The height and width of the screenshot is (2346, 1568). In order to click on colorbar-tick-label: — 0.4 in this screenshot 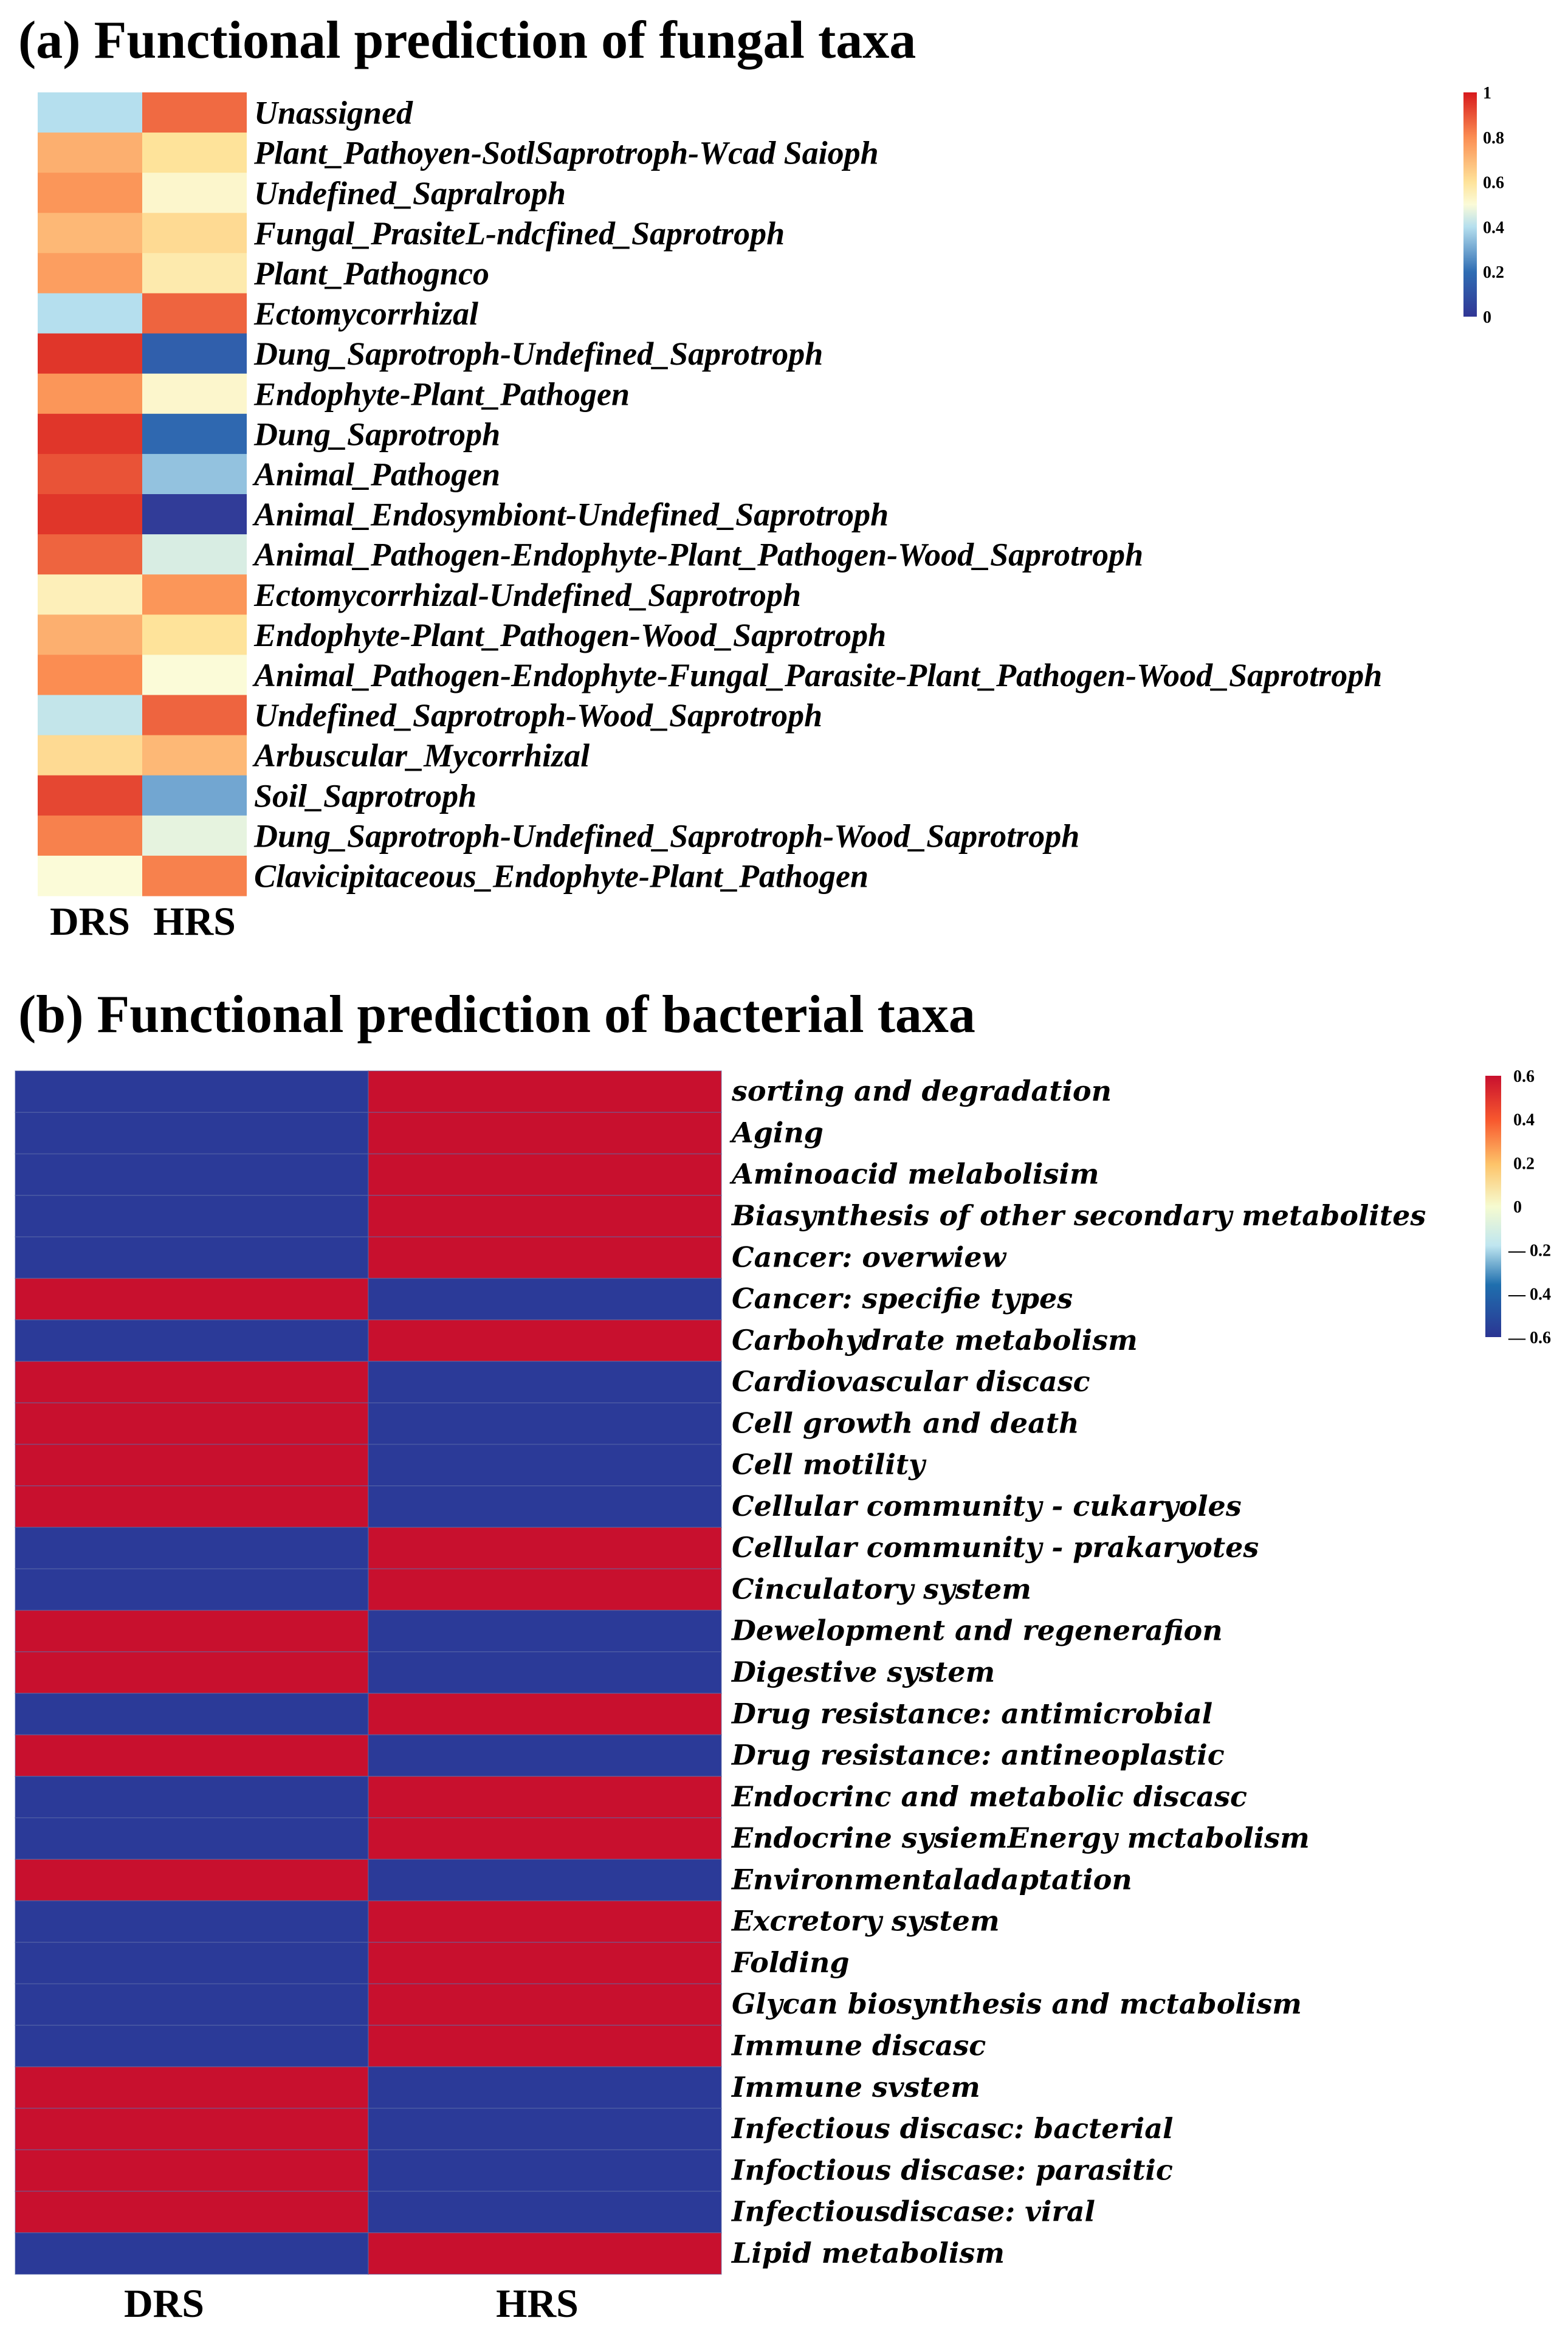, I will do `click(1529, 1294)`.